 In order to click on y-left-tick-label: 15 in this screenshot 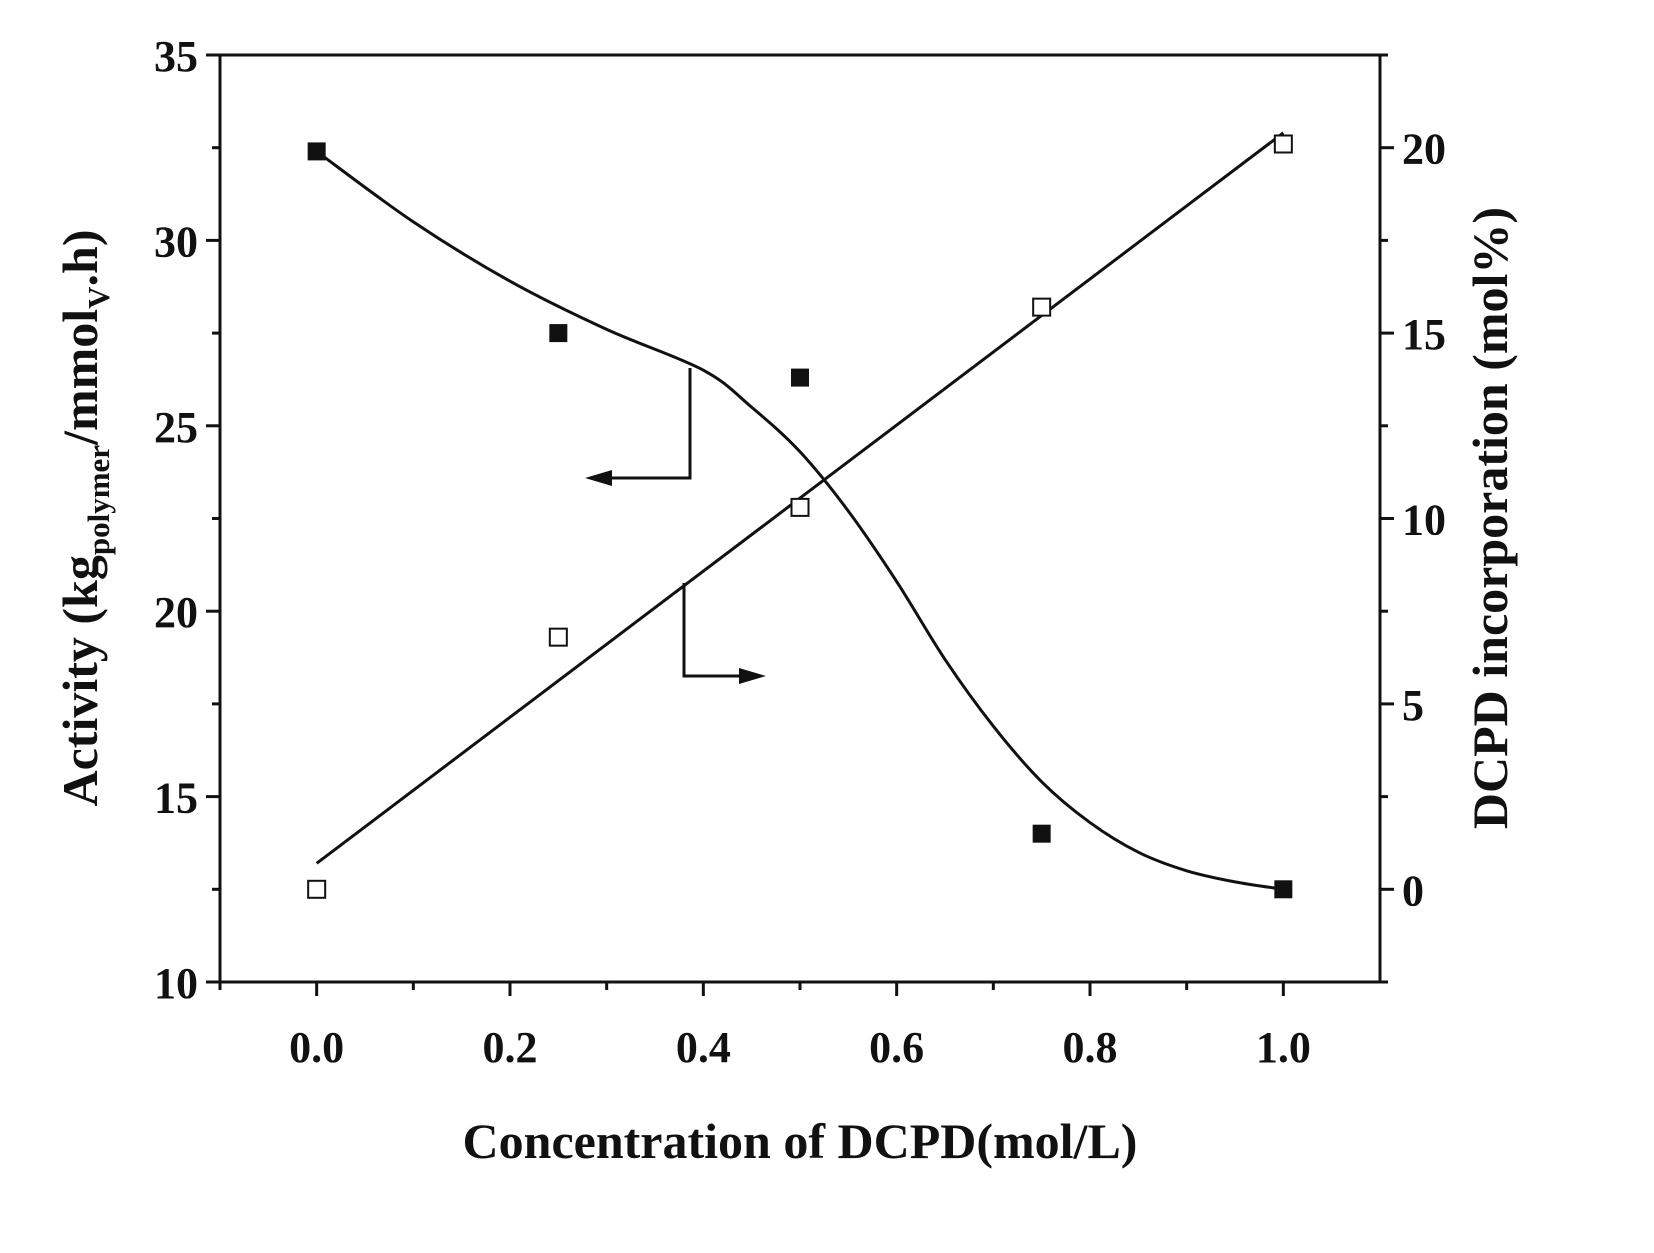, I will do `click(176, 798)`.